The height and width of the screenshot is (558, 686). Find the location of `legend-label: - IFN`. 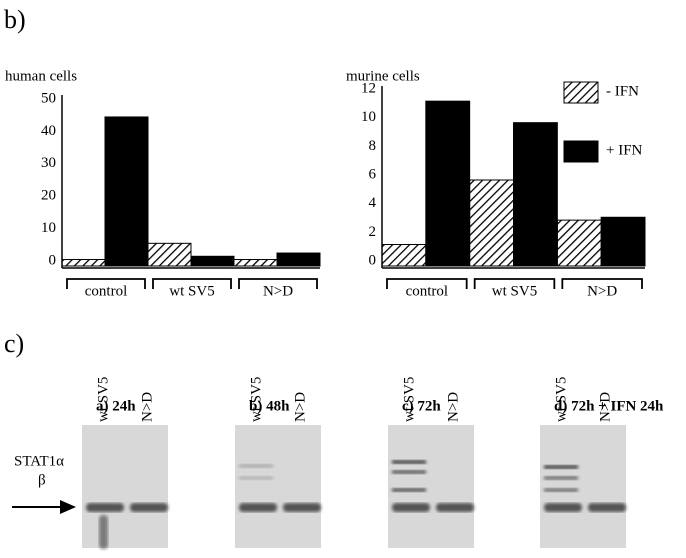

legend-label: - IFN is located at coordinates (622, 91).